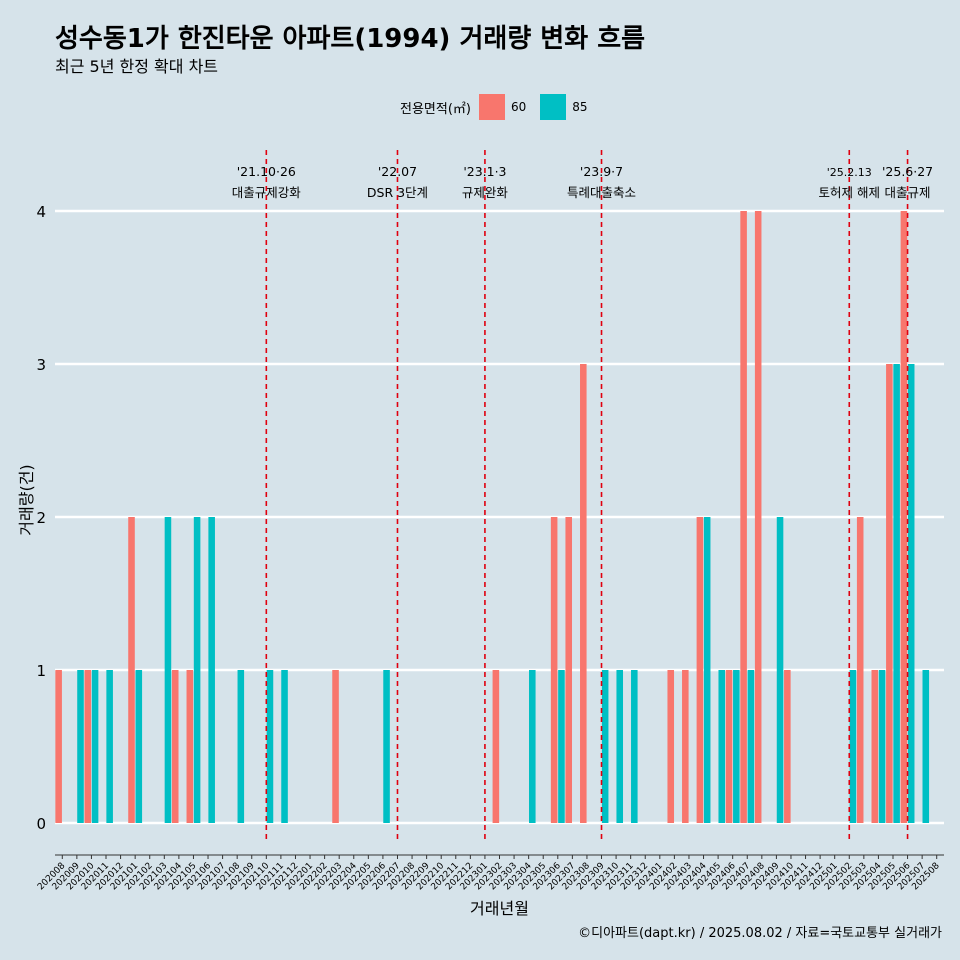 The width and height of the screenshot is (960, 960). What do you see at coordinates (849, 172) in the screenshot?
I see `annotation-date-202502: '25.2.13` at bounding box center [849, 172].